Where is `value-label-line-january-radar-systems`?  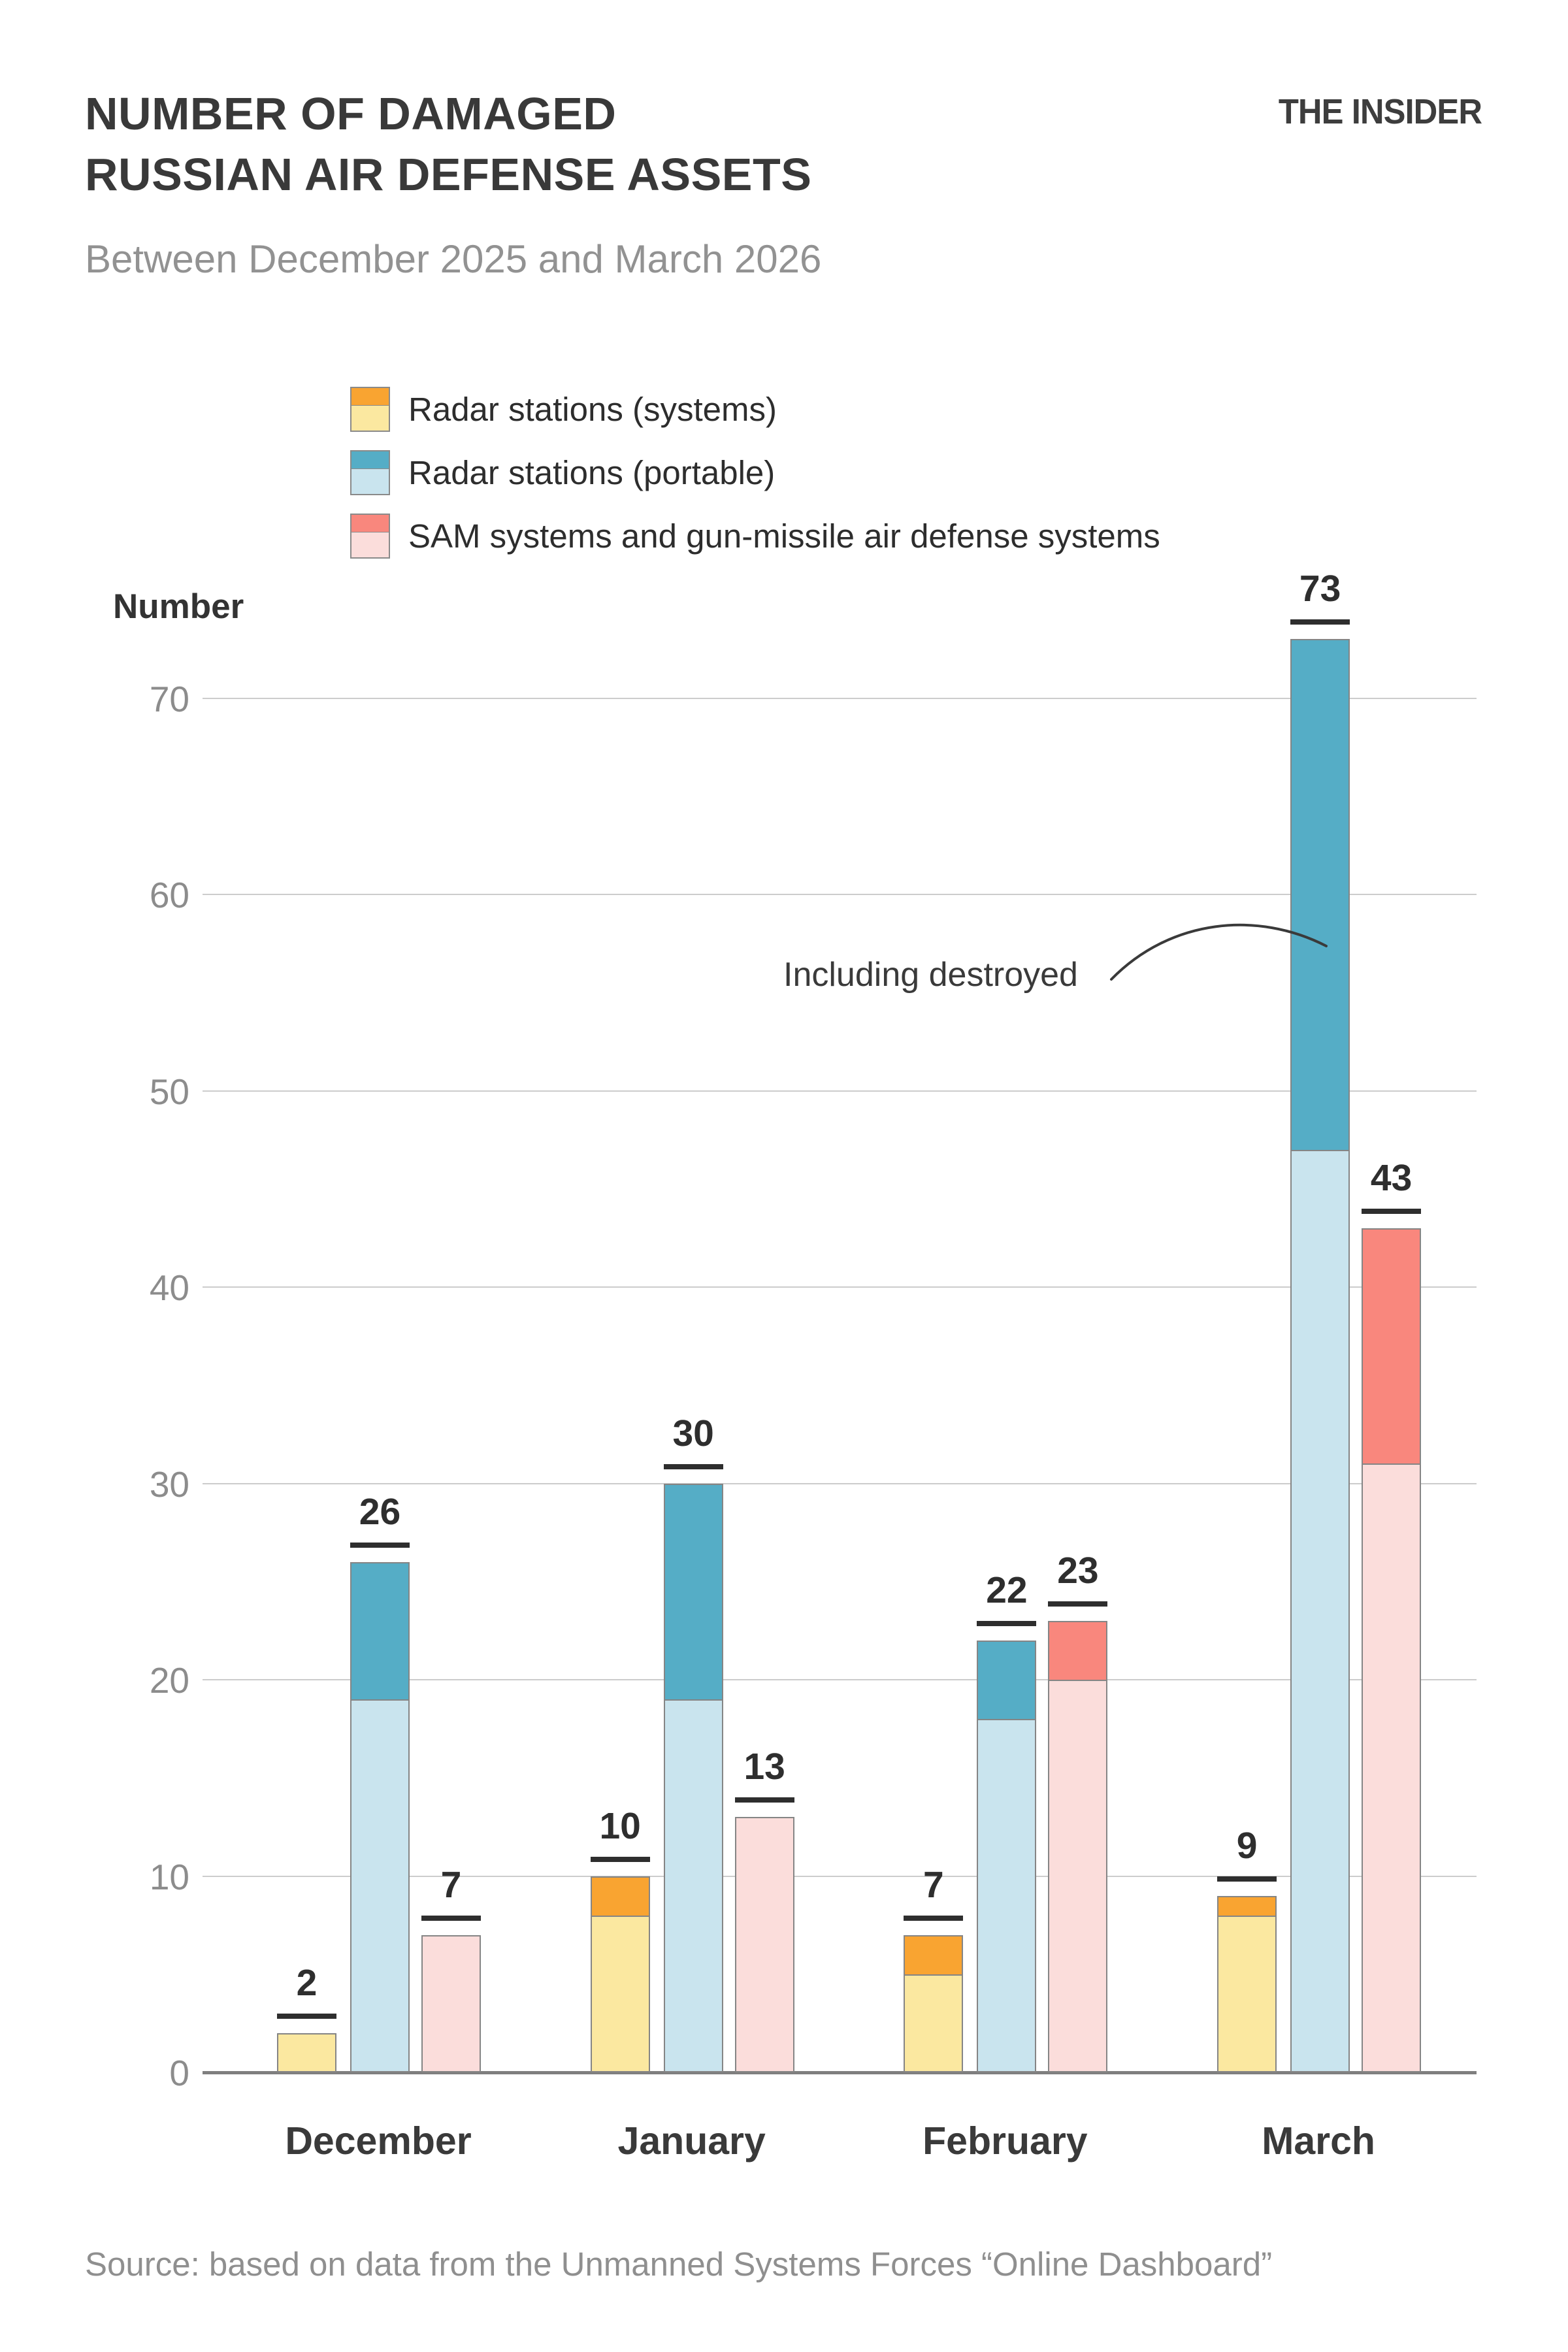 value-label-line-january-radar-systems is located at coordinates (620, 1859).